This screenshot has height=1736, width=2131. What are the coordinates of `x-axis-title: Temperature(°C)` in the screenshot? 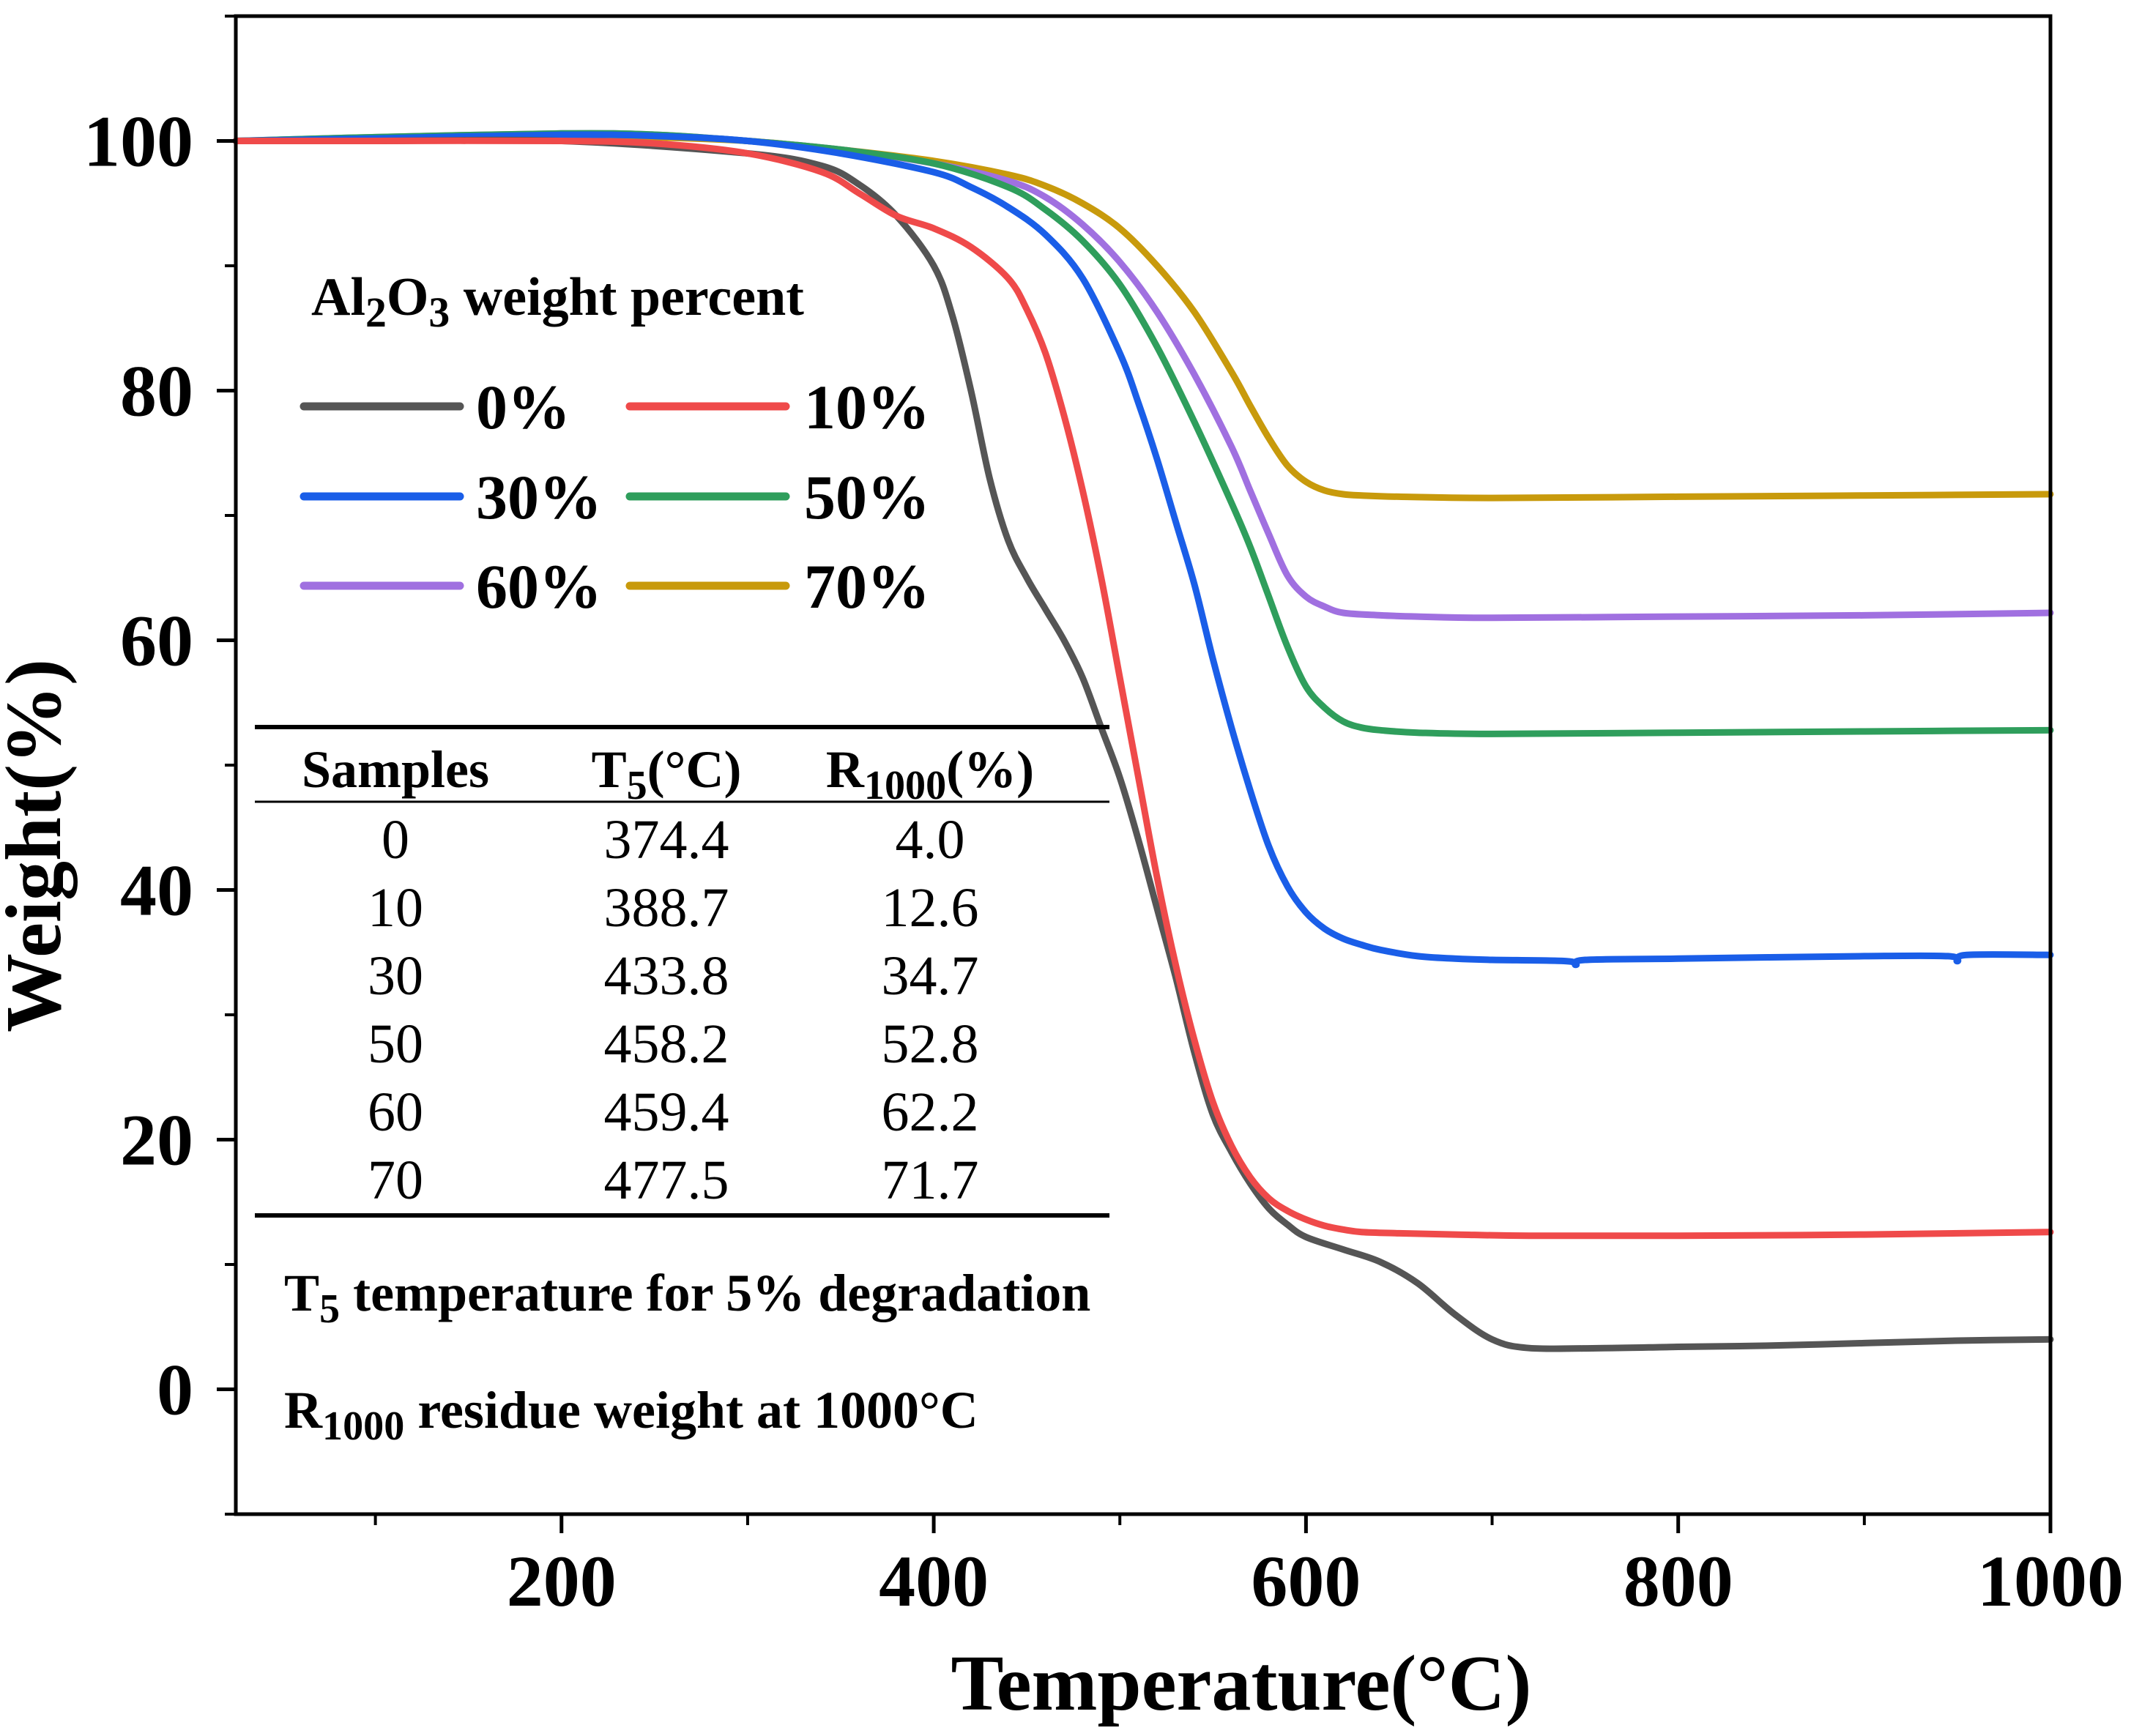 It's located at (1241, 1683).